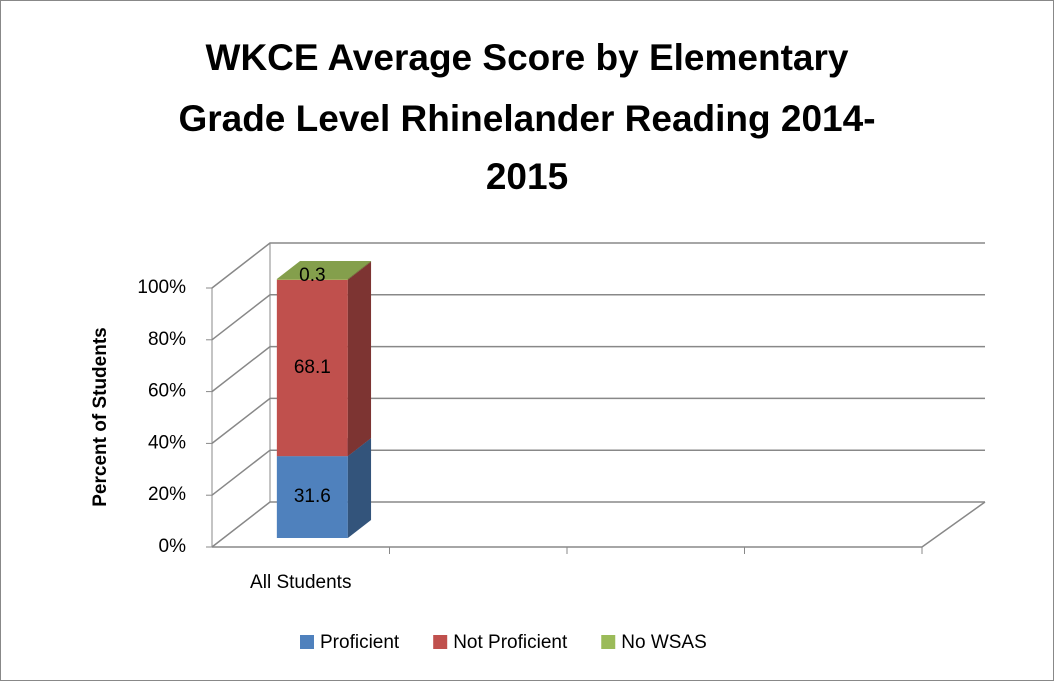 The width and height of the screenshot is (1054, 681). Describe the element at coordinates (360, 642) in the screenshot. I see `legend-label: Proficient` at that location.